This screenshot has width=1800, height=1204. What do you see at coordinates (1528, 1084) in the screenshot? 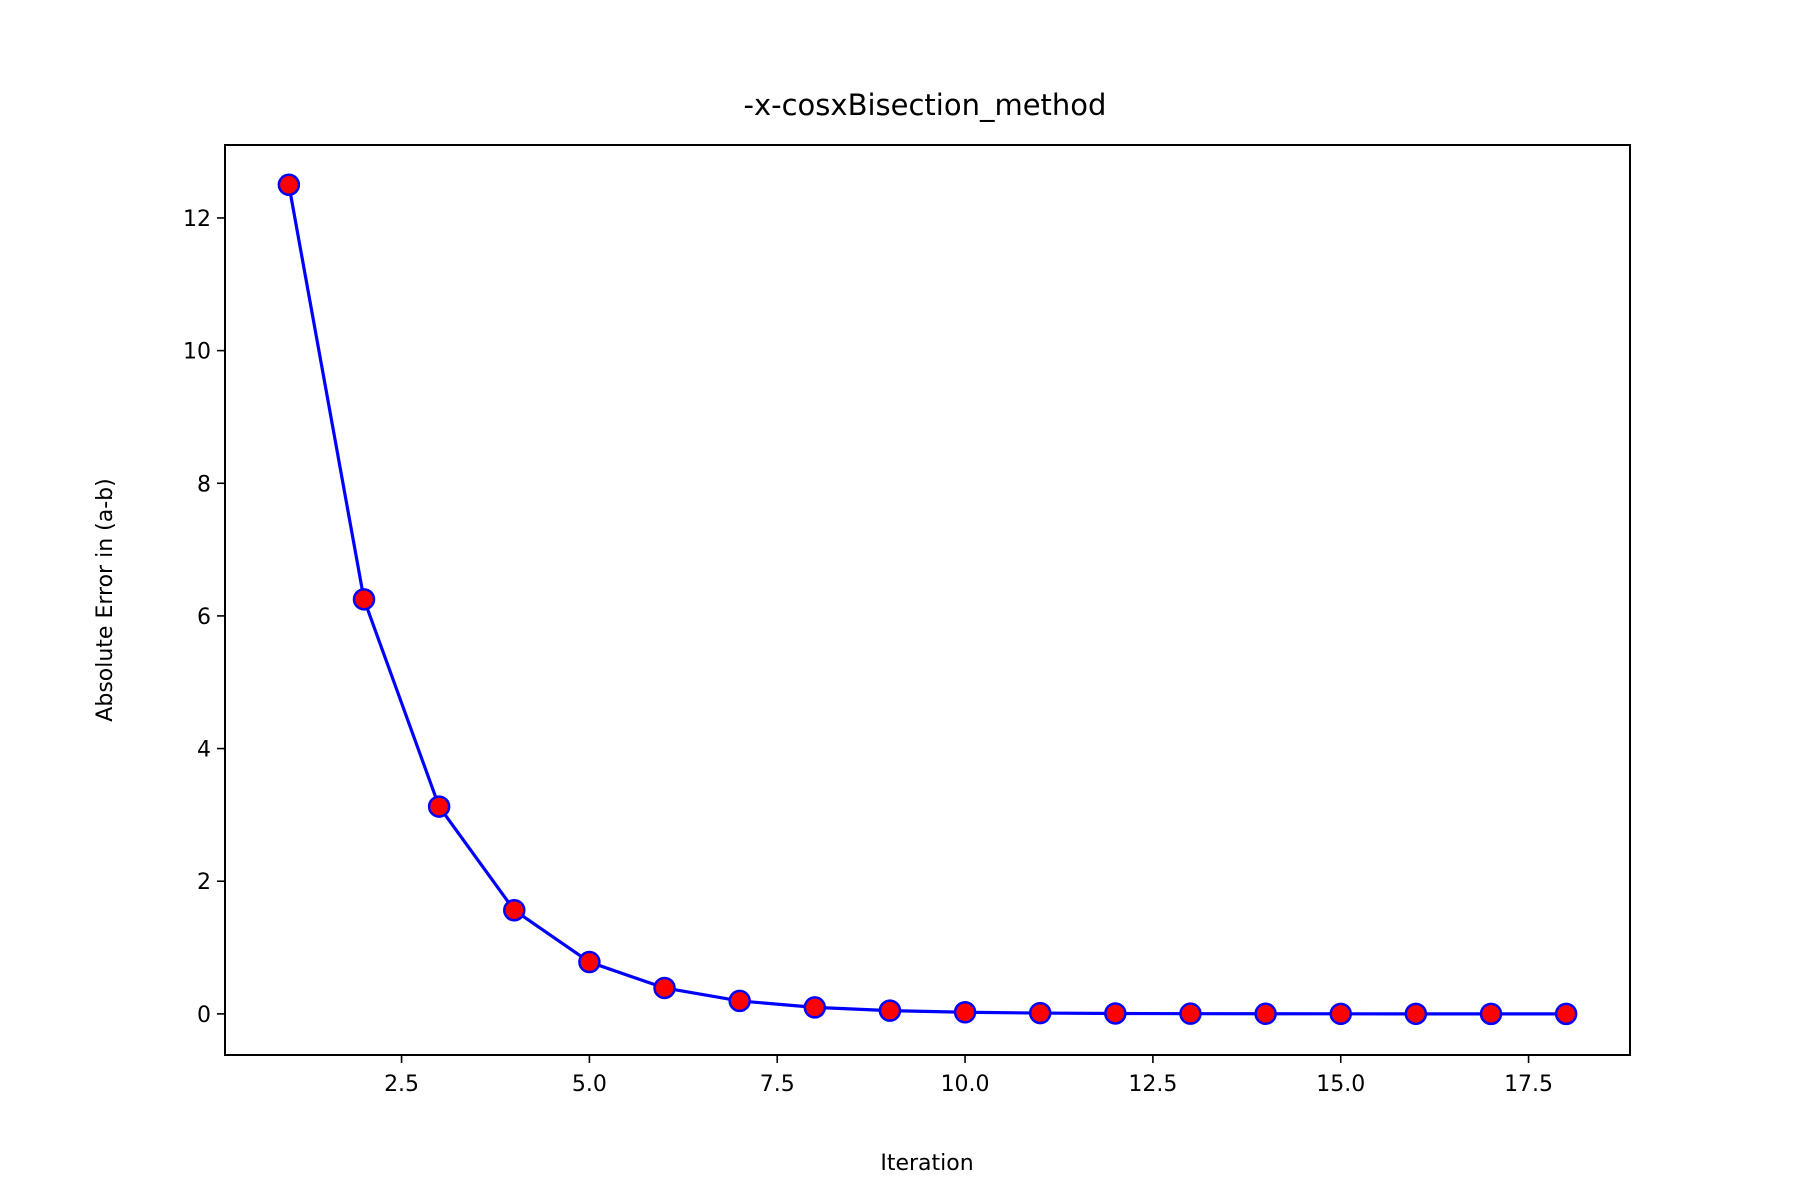
I see `x-tick-label: 17.5` at bounding box center [1528, 1084].